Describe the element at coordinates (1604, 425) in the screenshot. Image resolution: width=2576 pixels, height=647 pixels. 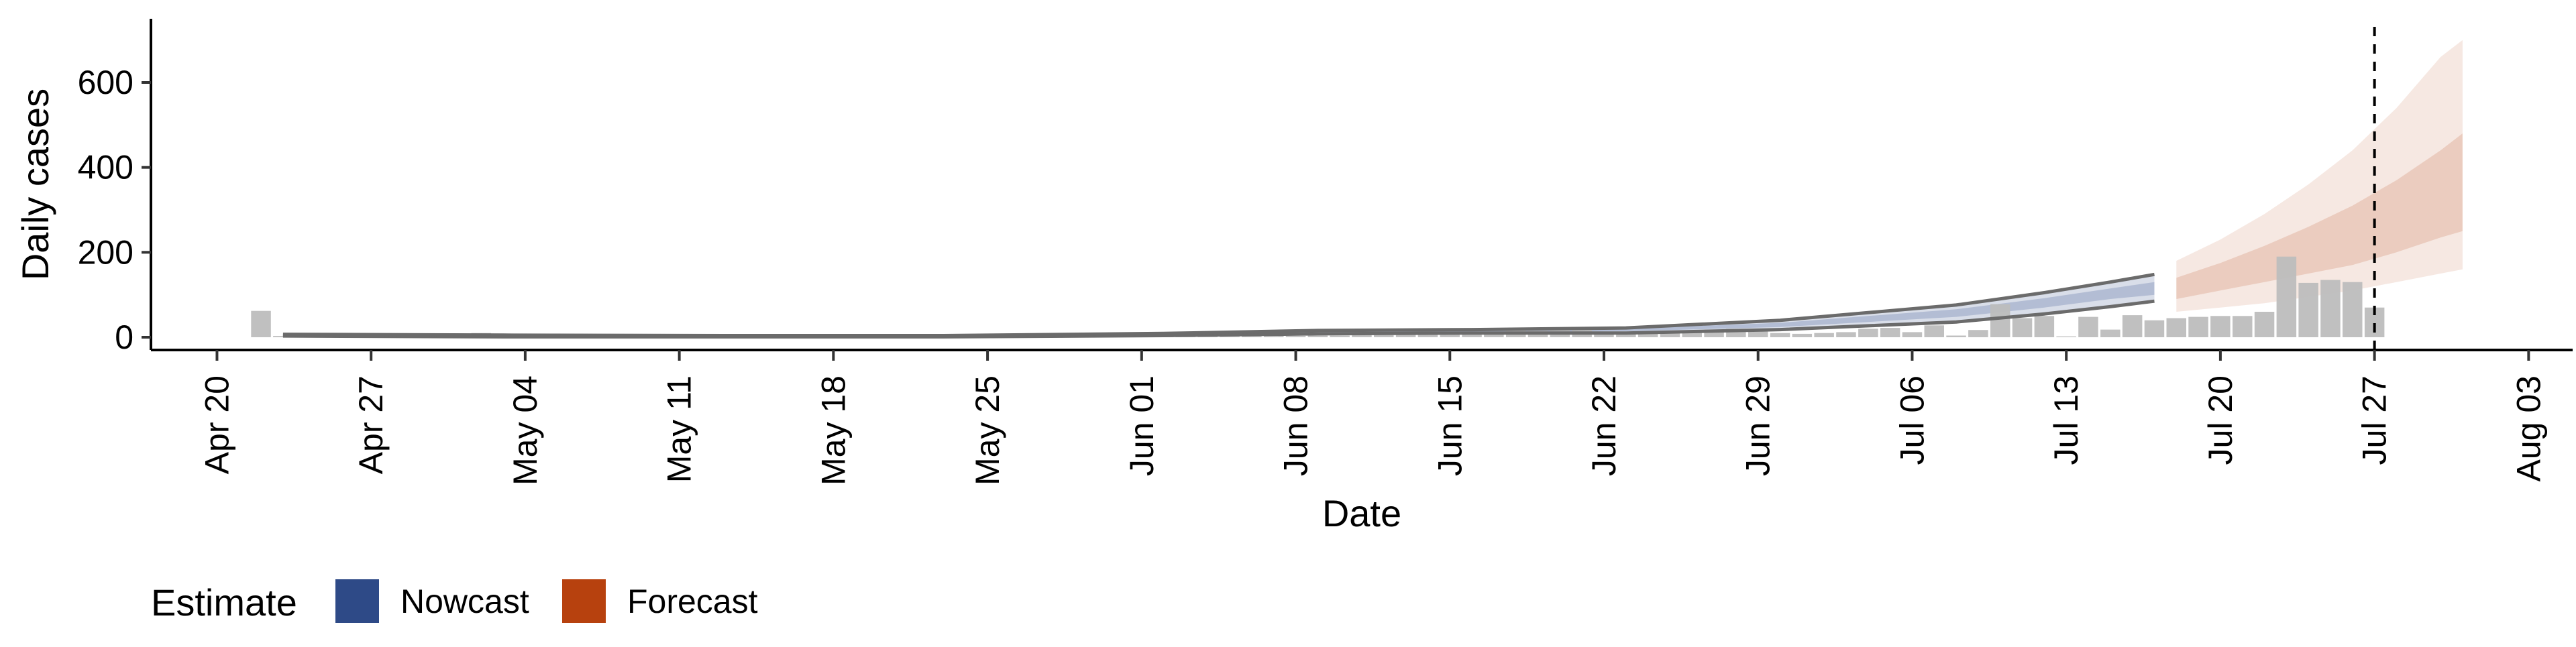
I see `x-tick-label: Jun 22` at that location.